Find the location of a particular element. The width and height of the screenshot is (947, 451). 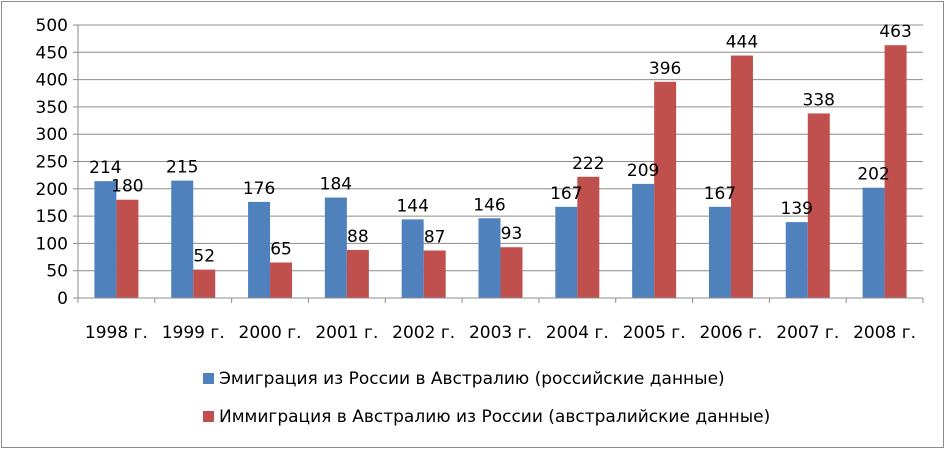

immigration-data-label: 463 is located at coordinates (895, 32).